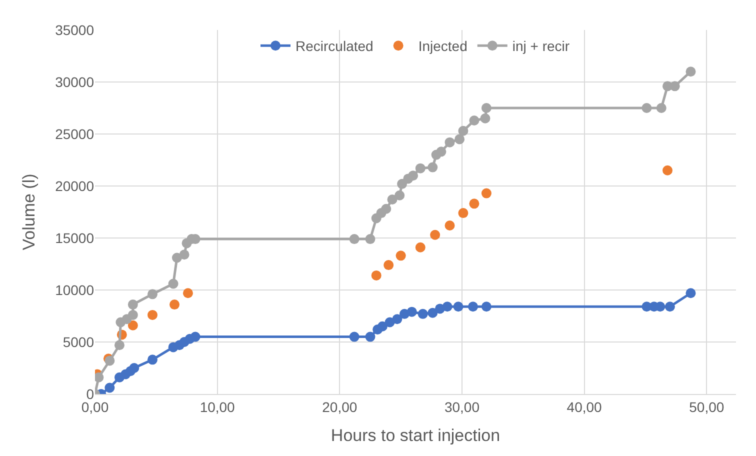 The width and height of the screenshot is (756, 456). What do you see at coordinates (74, 82) in the screenshot?
I see `y-tick-label: 30000` at bounding box center [74, 82].